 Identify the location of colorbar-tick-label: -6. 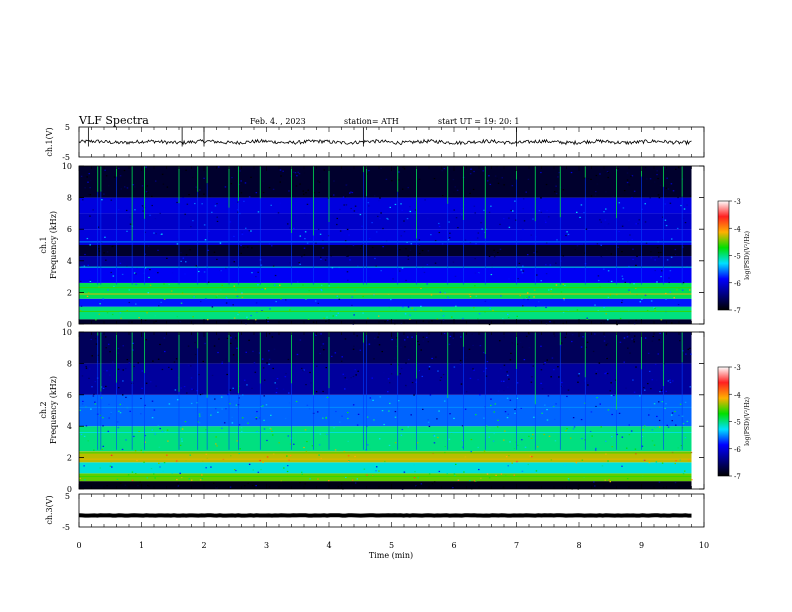
(737, 450).